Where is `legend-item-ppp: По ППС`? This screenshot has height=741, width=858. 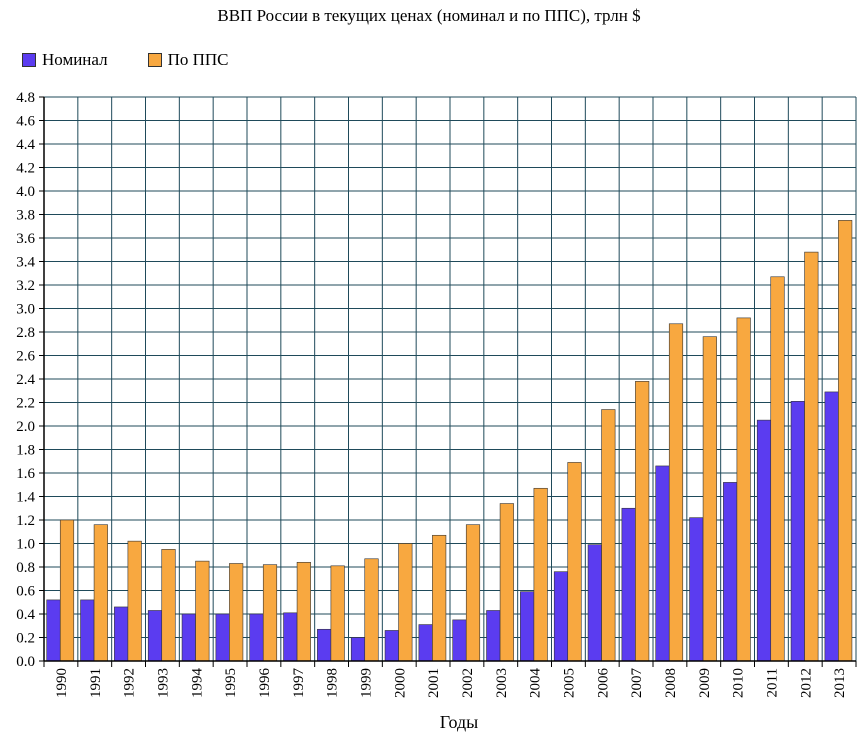 legend-item-ppp: По ППС is located at coordinates (188, 60).